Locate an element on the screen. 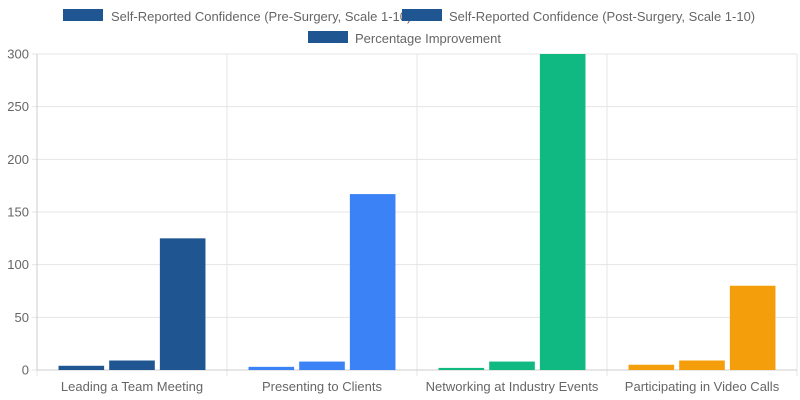  x-tick-label-4: Participating in Video Calls is located at coordinates (702, 386).